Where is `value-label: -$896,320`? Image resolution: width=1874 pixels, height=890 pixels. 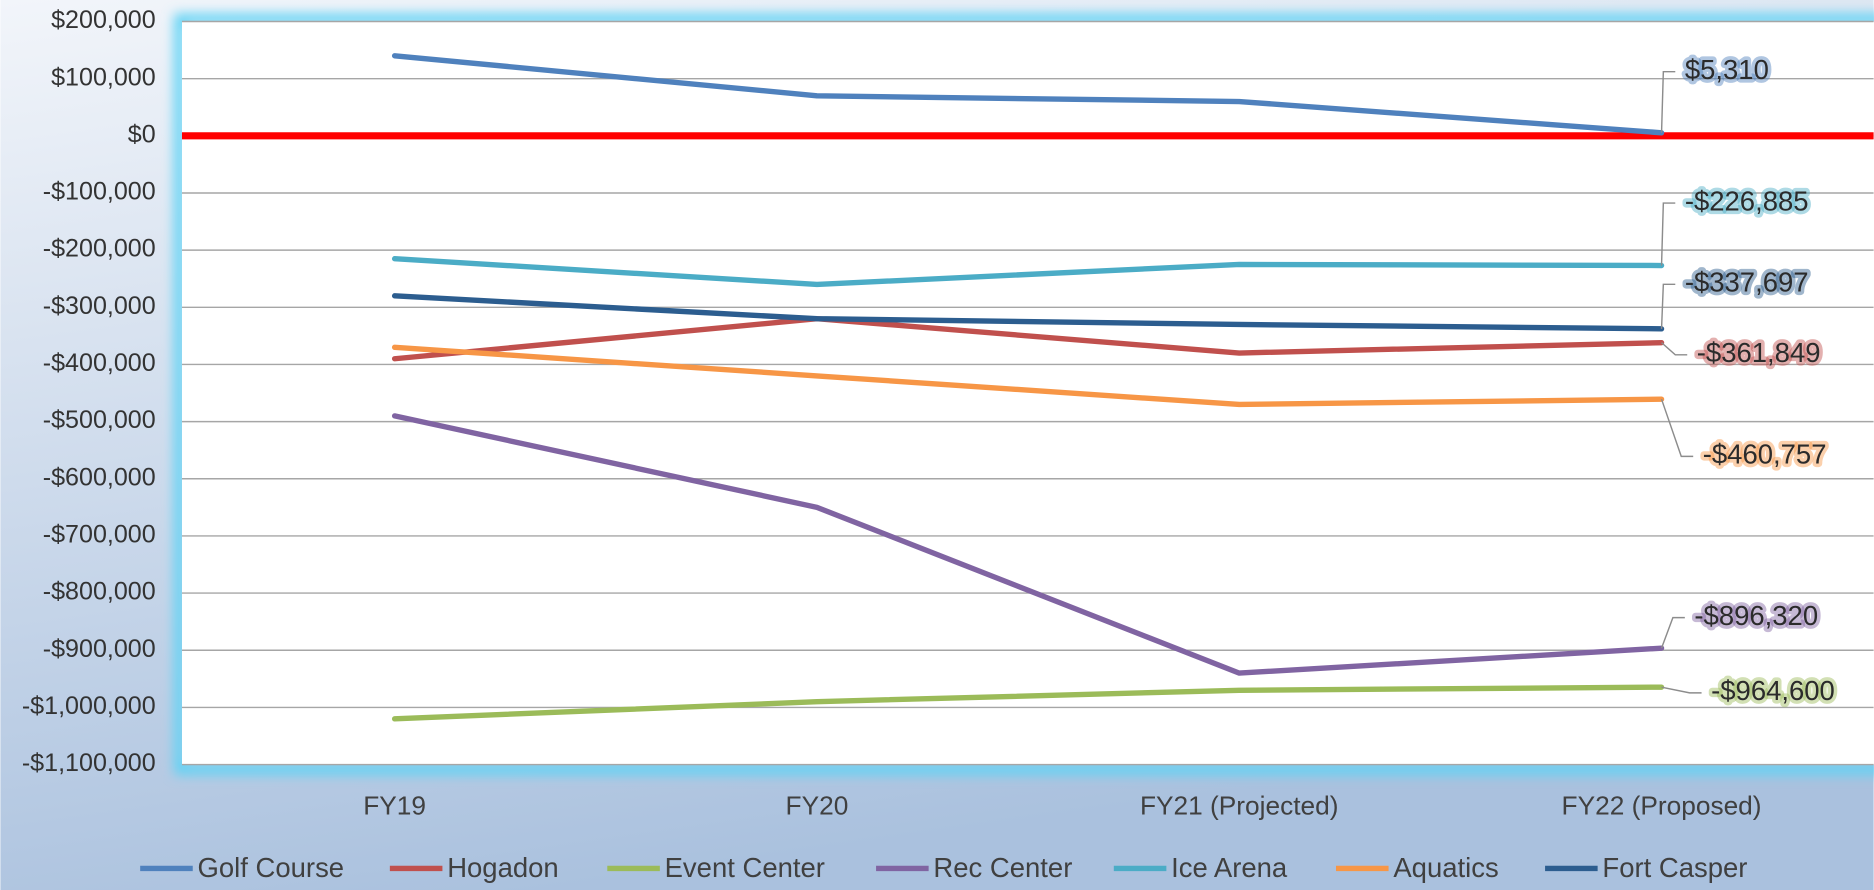
value-label: -$896,320 is located at coordinates (1756, 615).